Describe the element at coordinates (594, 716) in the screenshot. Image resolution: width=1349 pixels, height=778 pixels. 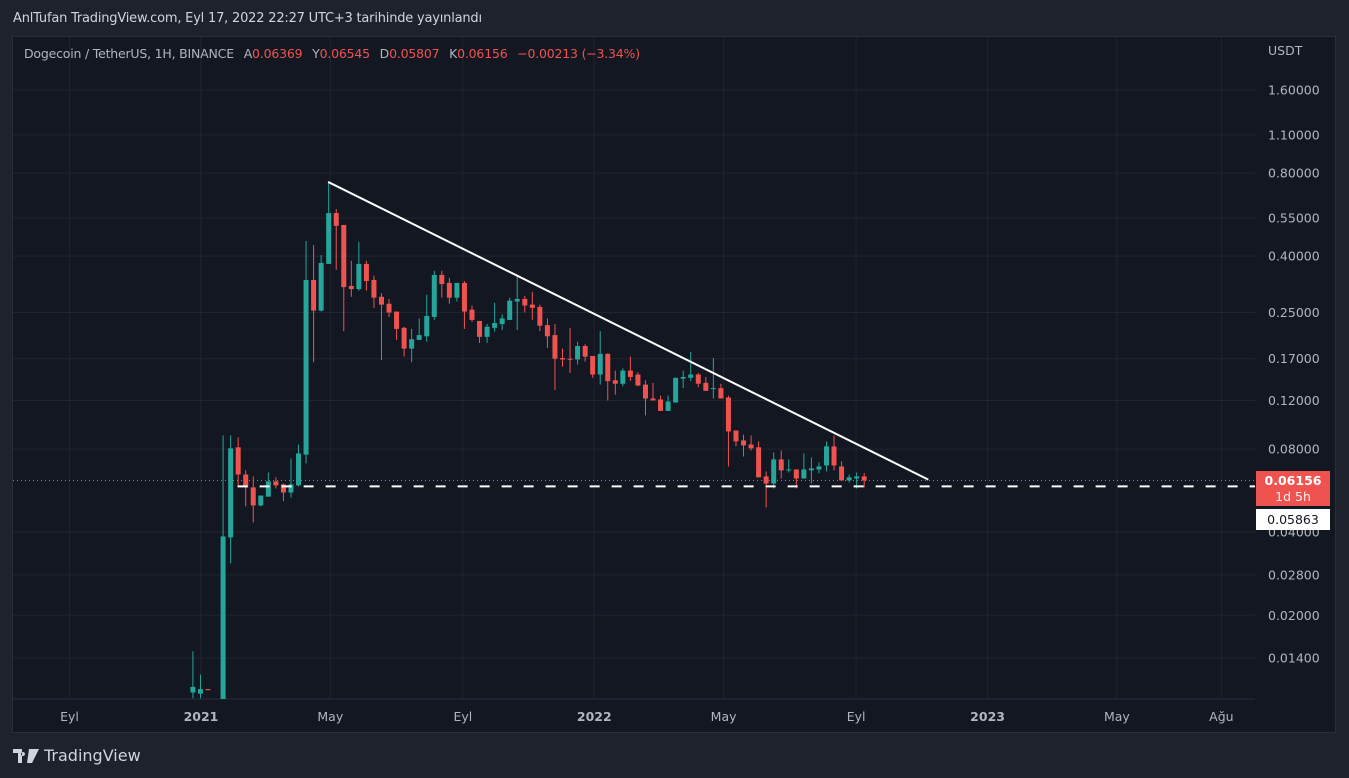
I see `time-tick-label: 2022` at that location.